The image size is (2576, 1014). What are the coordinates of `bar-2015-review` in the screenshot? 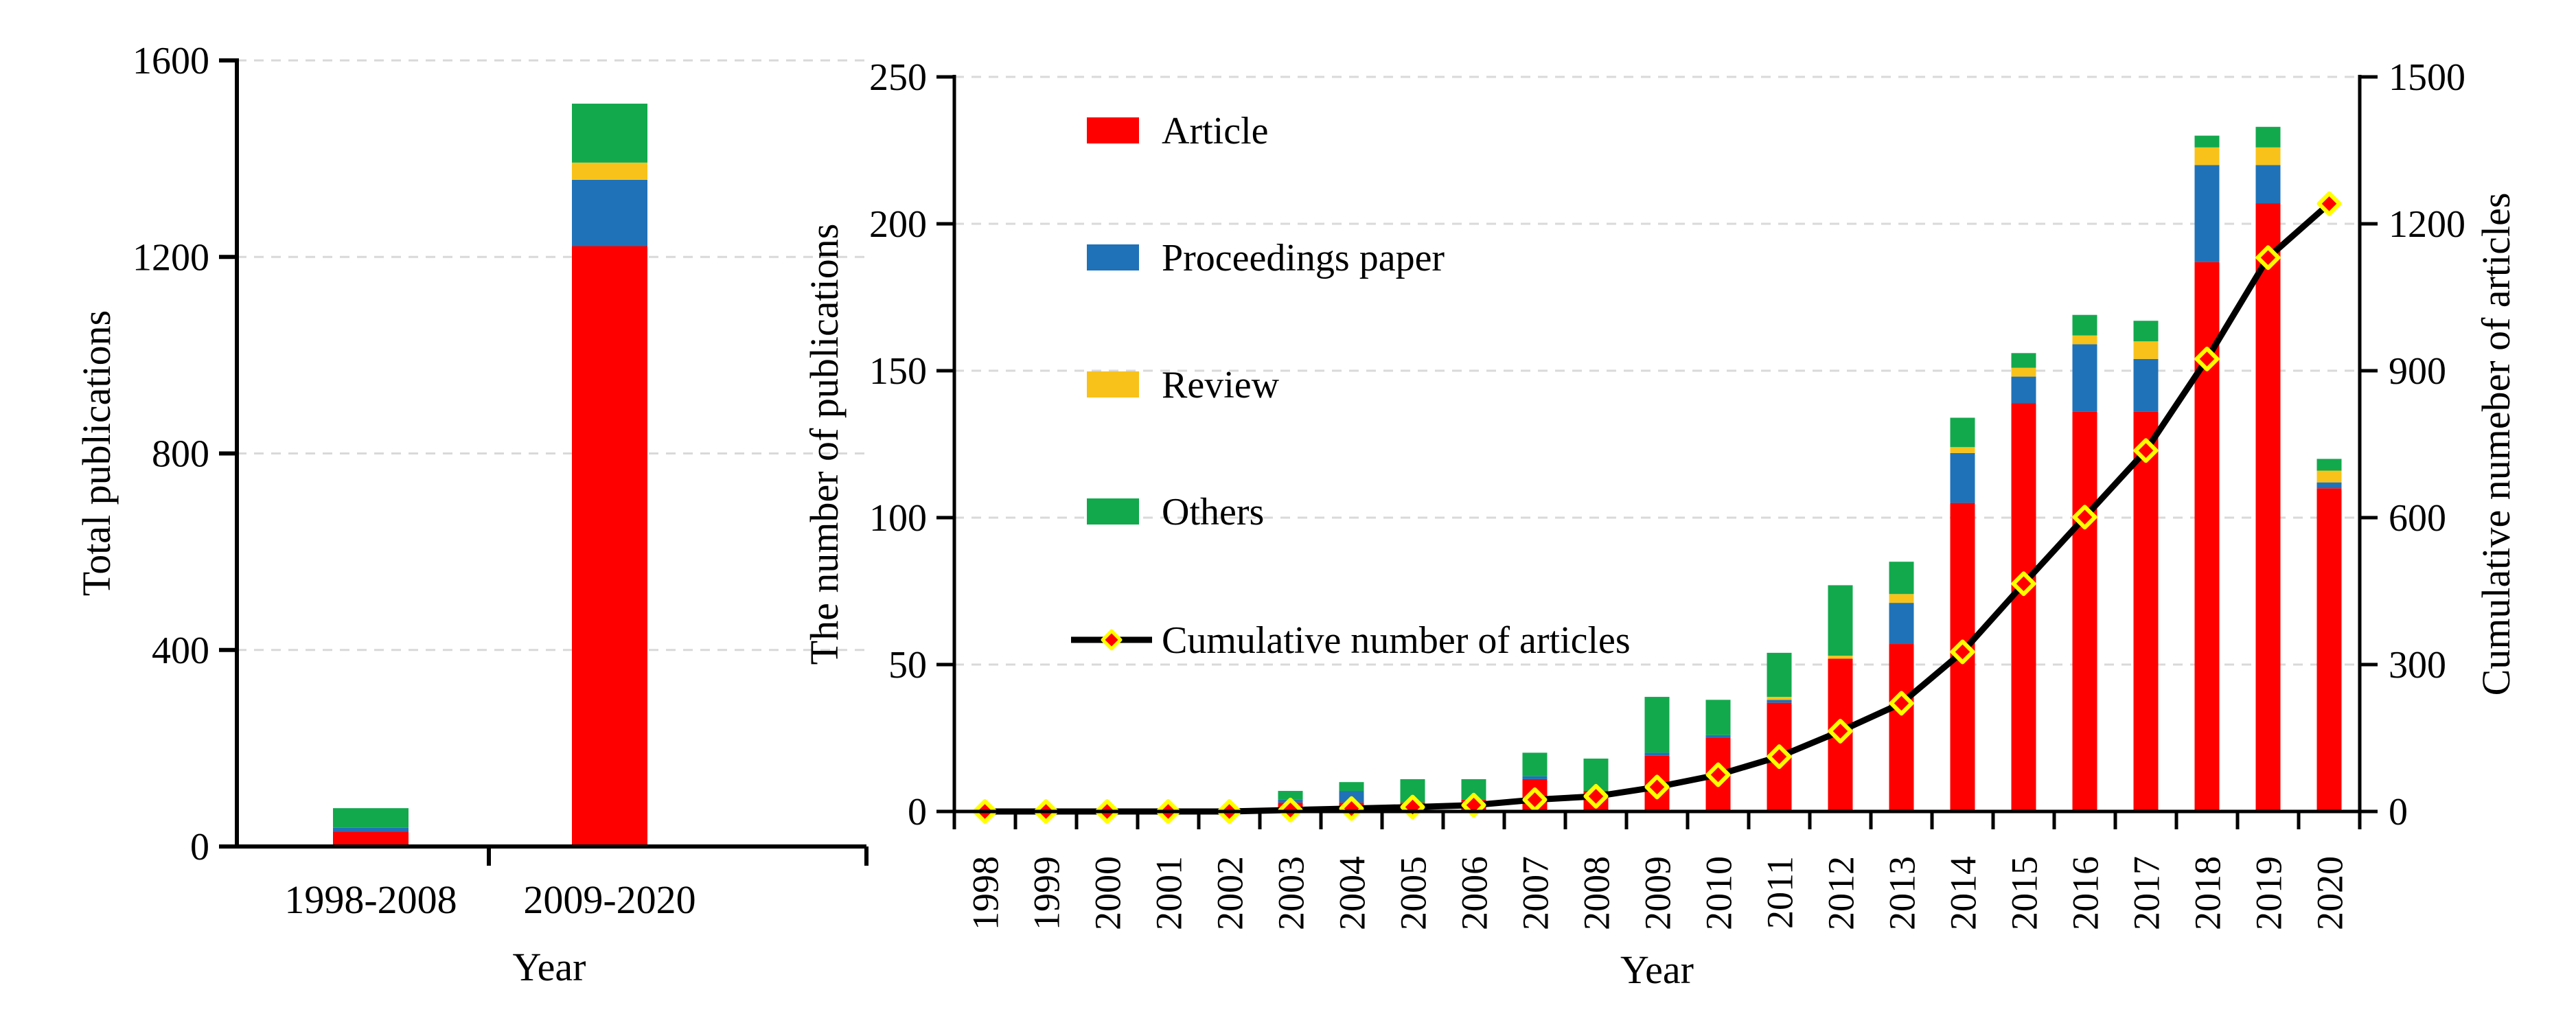 It's located at (2023, 372).